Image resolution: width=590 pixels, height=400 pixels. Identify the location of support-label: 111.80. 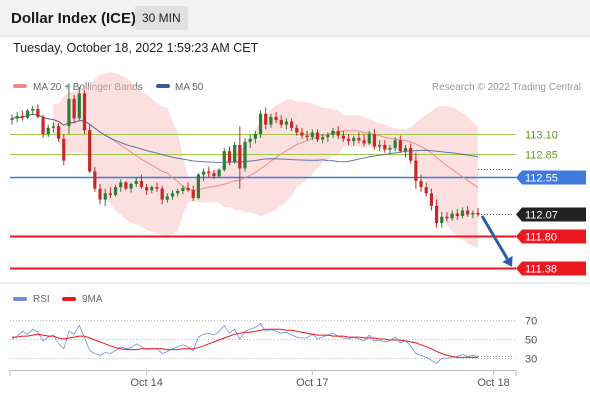
(541, 238).